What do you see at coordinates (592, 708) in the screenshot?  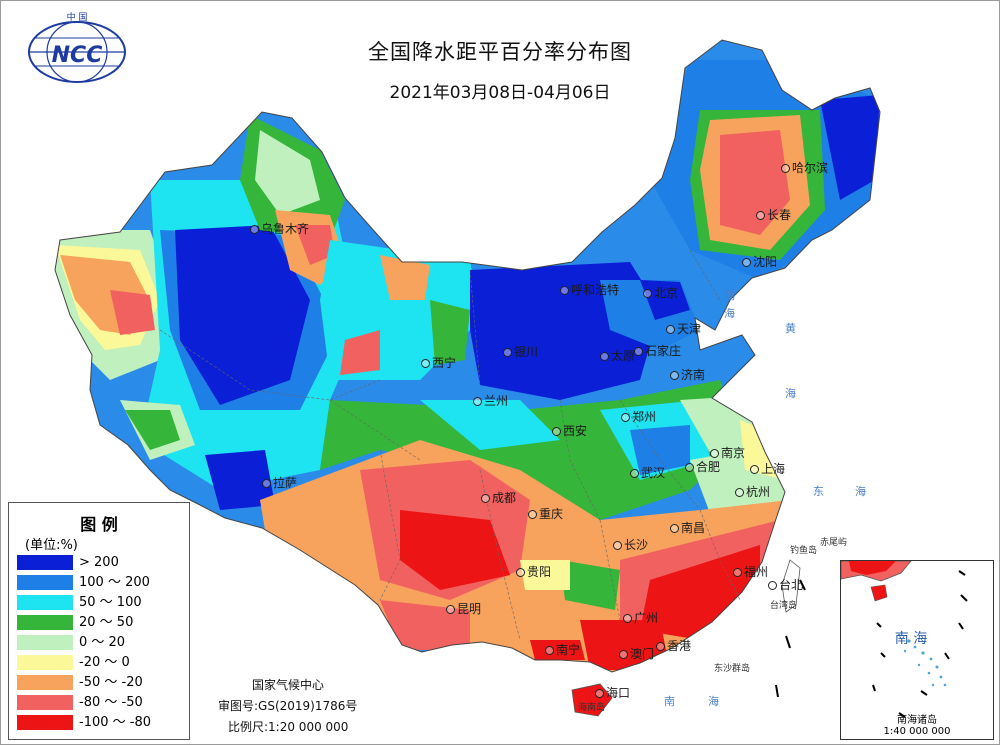 I see `place-hainan-island: 海南岛` at bounding box center [592, 708].